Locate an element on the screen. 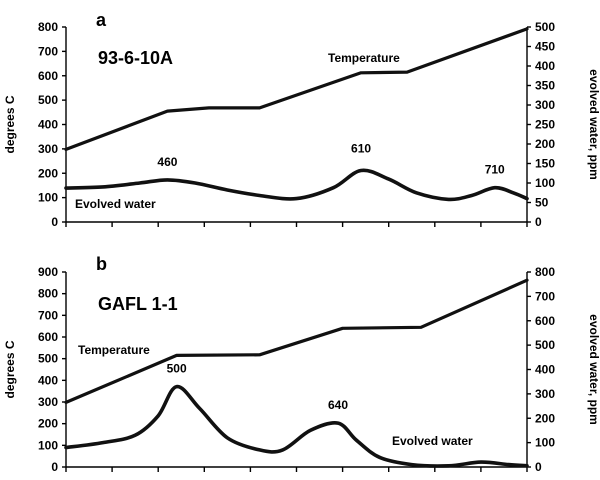  sample-name: 93-6-10A is located at coordinates (135, 58).